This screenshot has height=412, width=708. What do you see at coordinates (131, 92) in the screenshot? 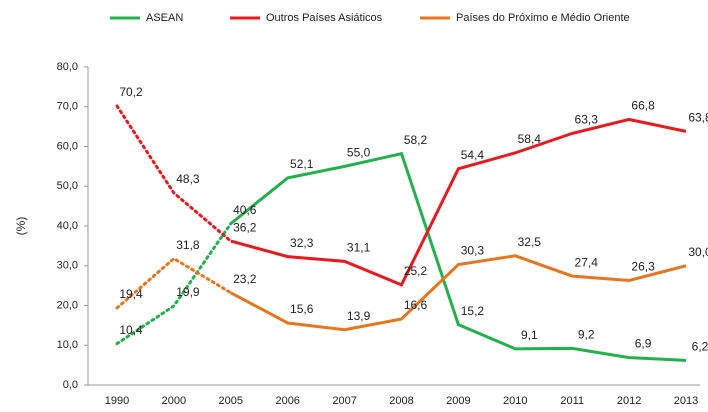
I see `data-label: 70,2` at bounding box center [131, 92].